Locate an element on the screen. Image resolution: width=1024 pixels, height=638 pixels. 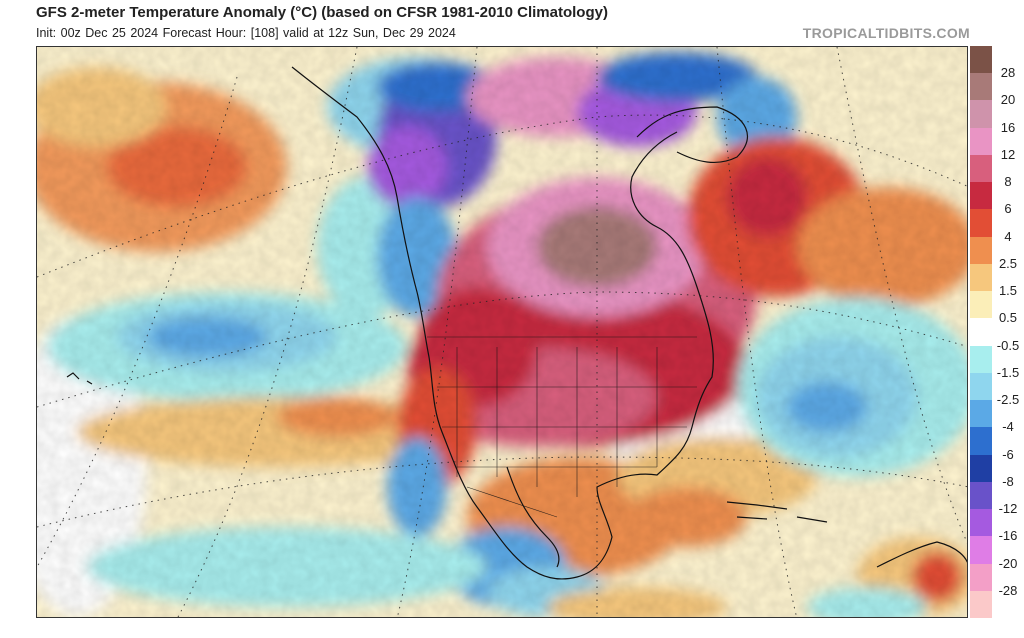
colorbar-tick-label: 1.5 is located at coordinates (1008, 291).